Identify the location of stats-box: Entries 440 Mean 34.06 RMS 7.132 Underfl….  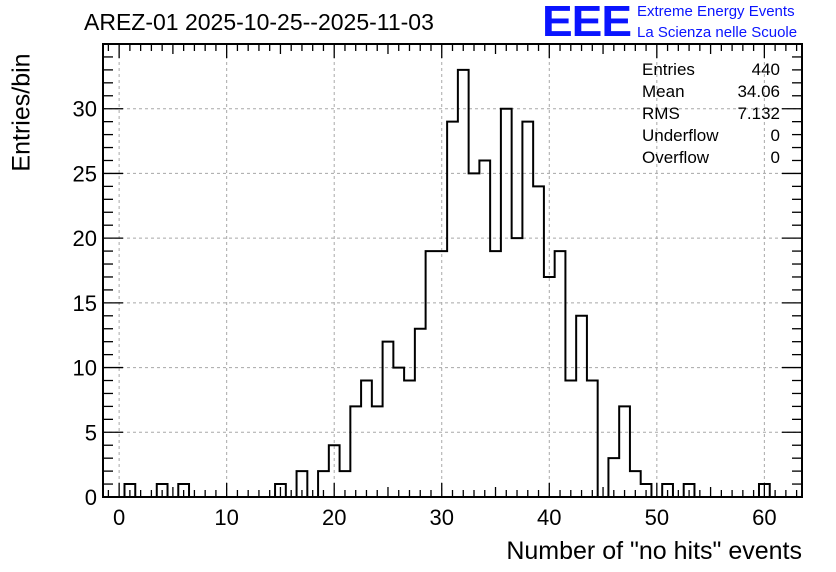
(711, 115).